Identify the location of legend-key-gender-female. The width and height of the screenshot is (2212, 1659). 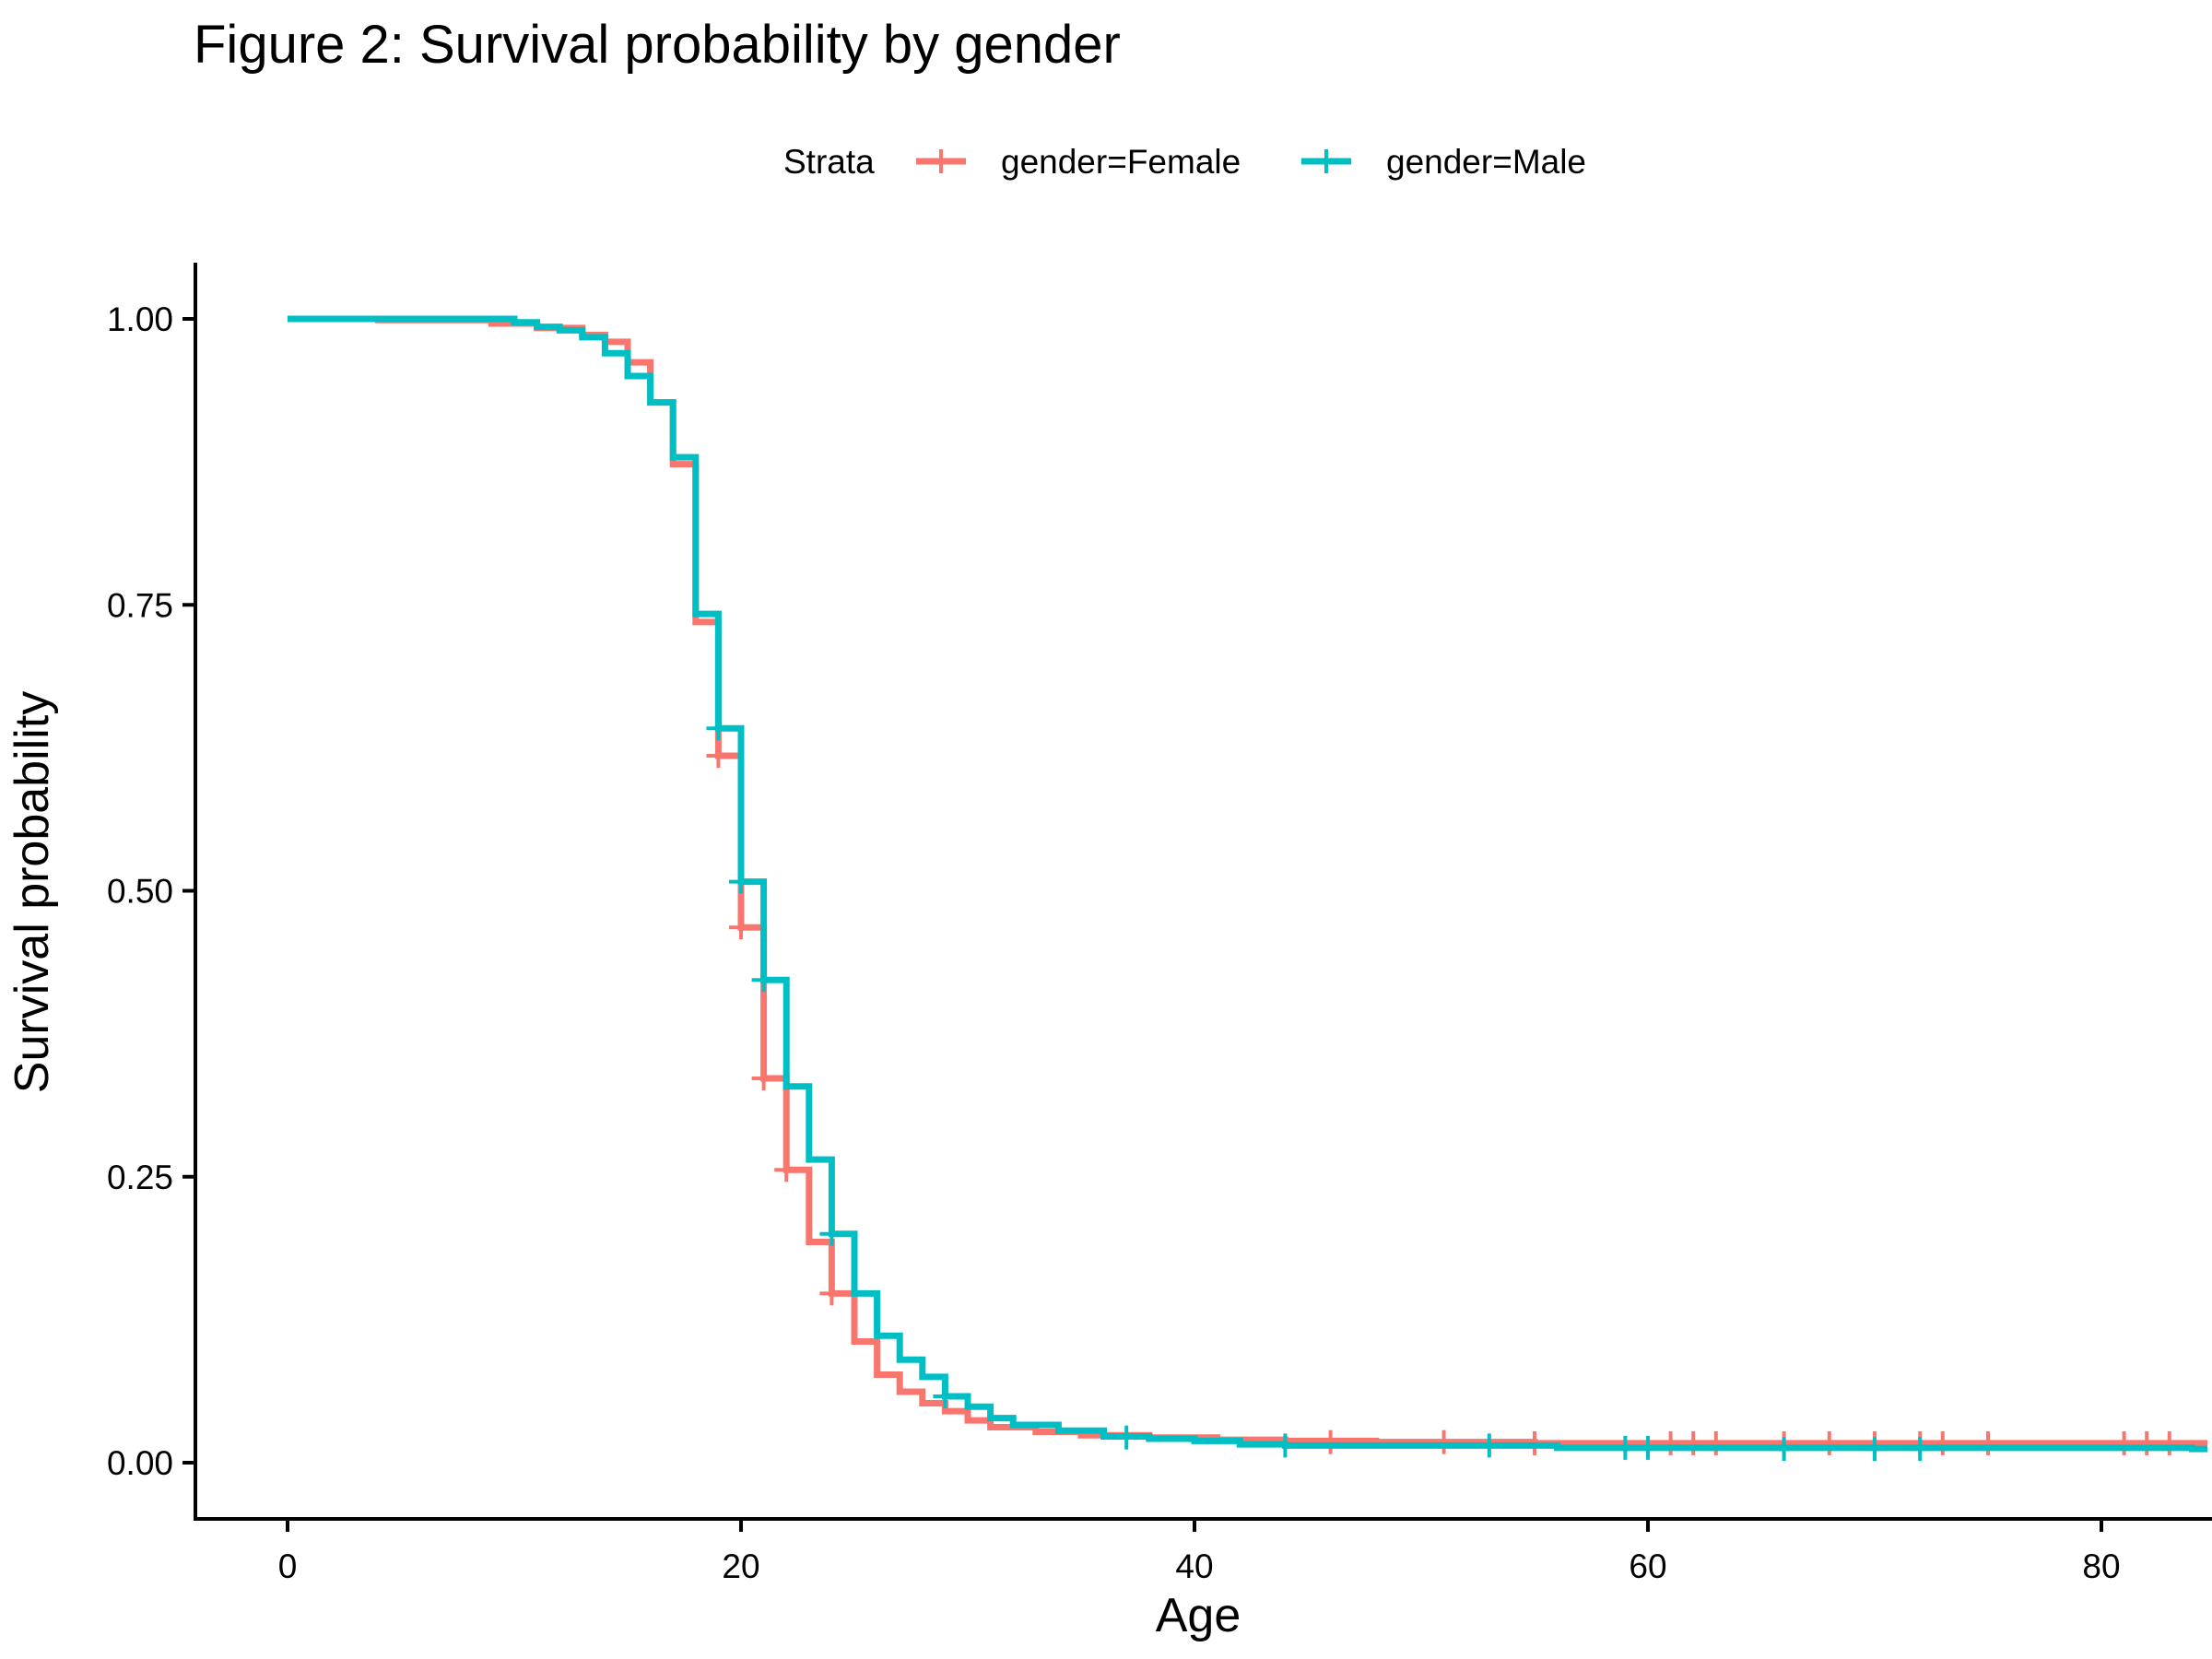
(941, 161).